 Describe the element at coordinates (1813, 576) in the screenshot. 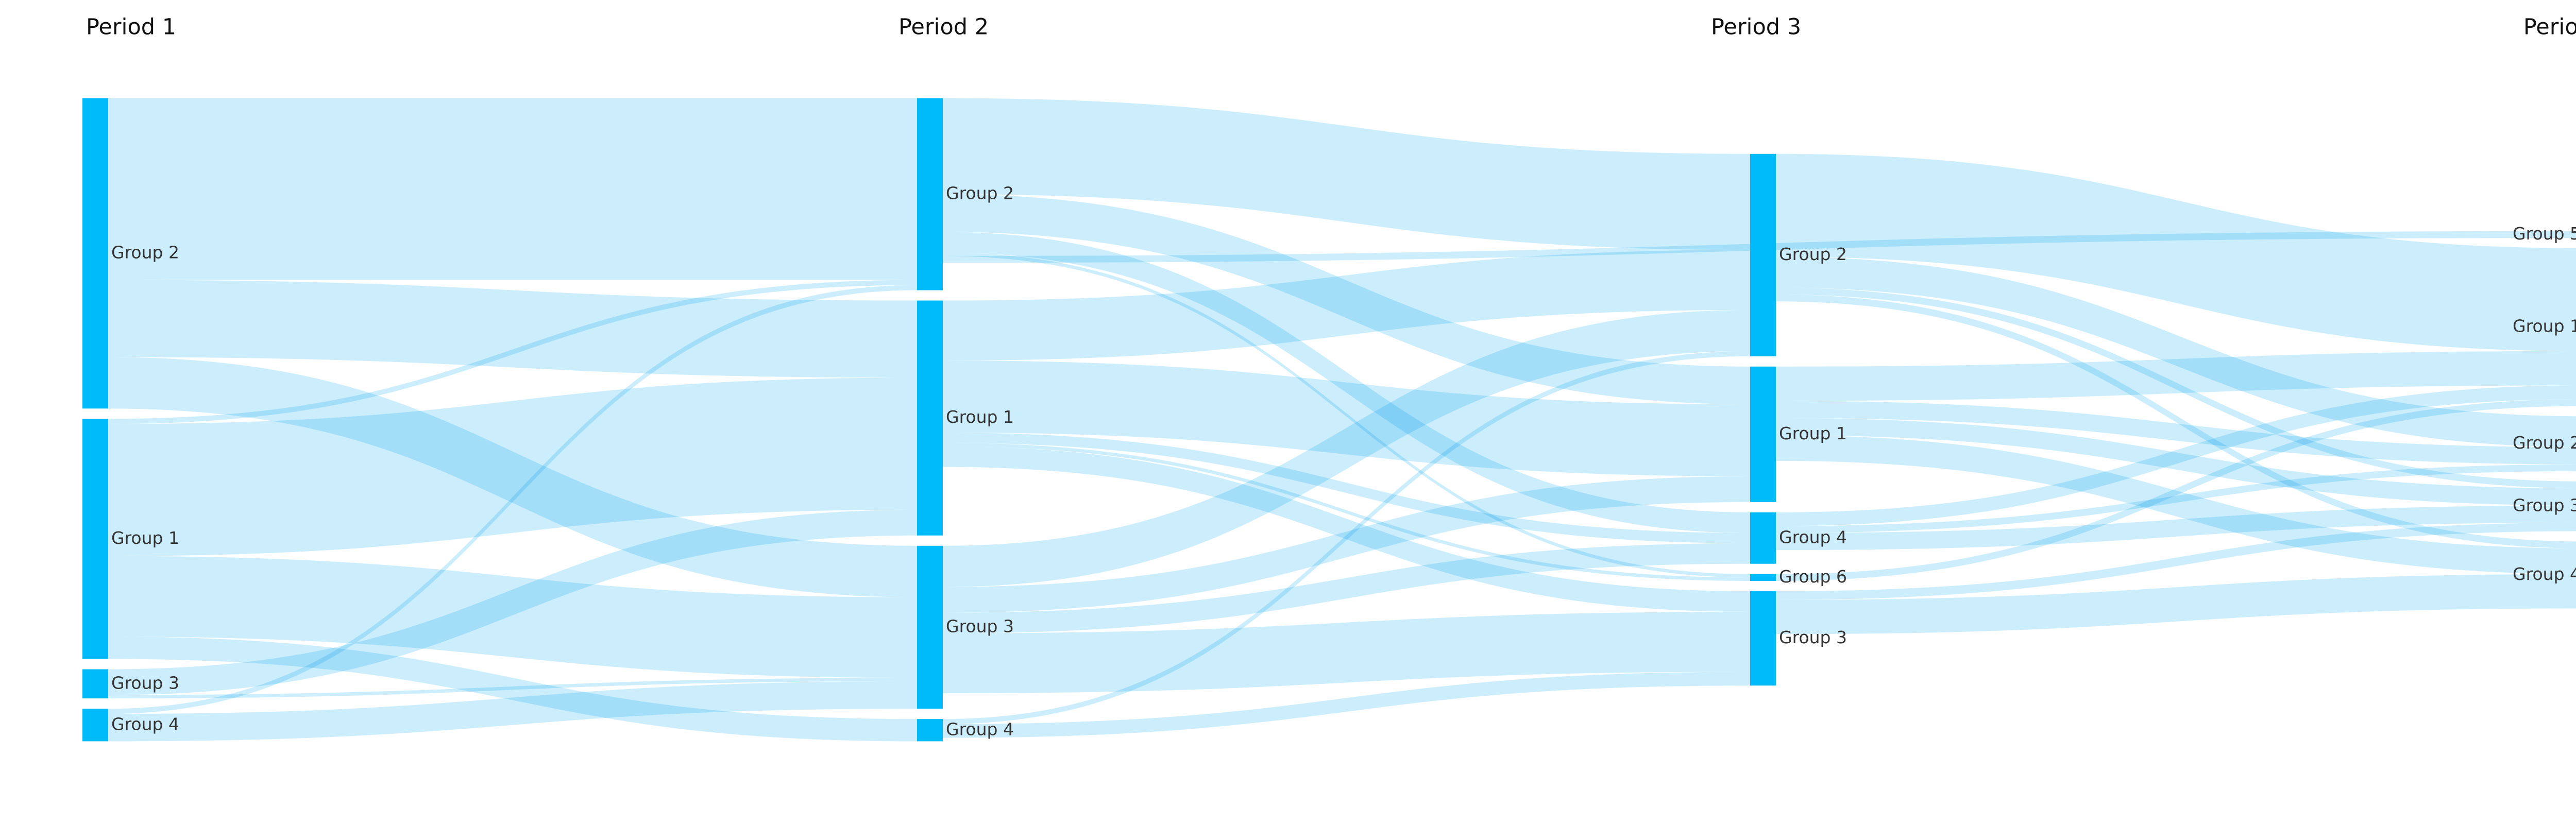

I see `node-label: Group 6` at that location.